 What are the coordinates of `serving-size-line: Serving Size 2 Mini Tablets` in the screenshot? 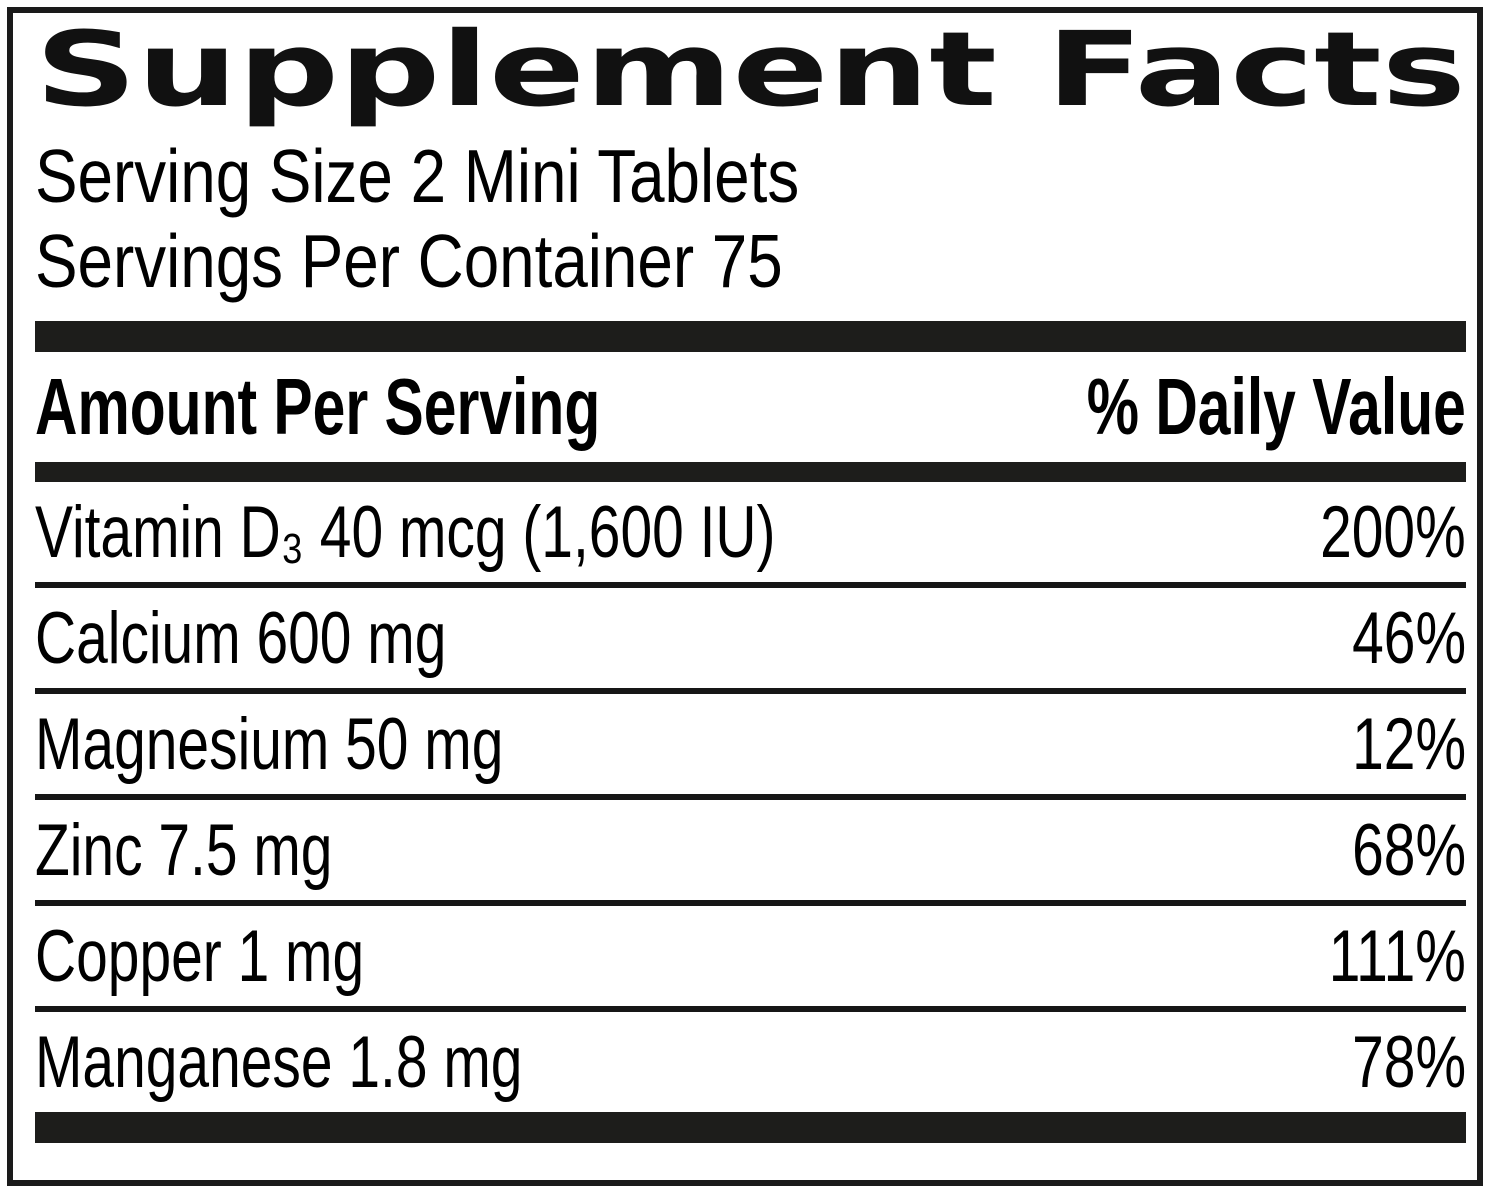 It's located at (750, 176).